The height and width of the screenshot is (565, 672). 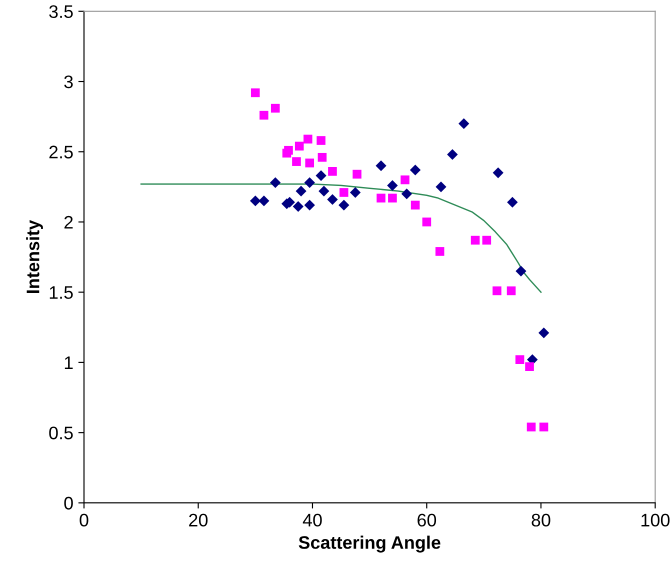 I want to click on y-tick-label: 3, so click(x=68, y=81).